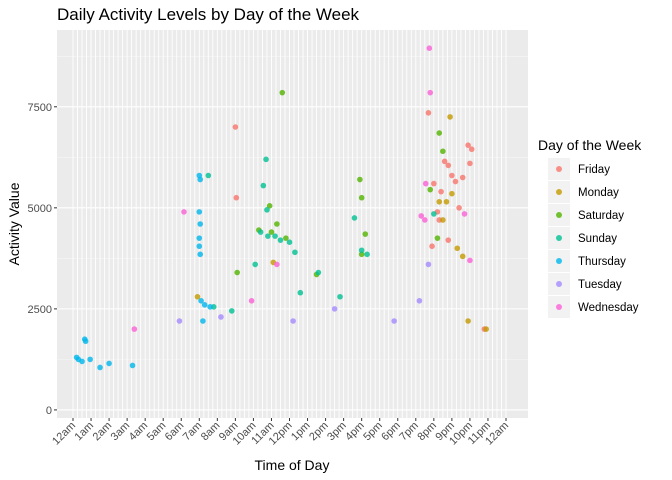 The height and width of the screenshot is (480, 672). I want to click on chart-title: Daily Activity Levels by Day of the Week, so click(208, 14).